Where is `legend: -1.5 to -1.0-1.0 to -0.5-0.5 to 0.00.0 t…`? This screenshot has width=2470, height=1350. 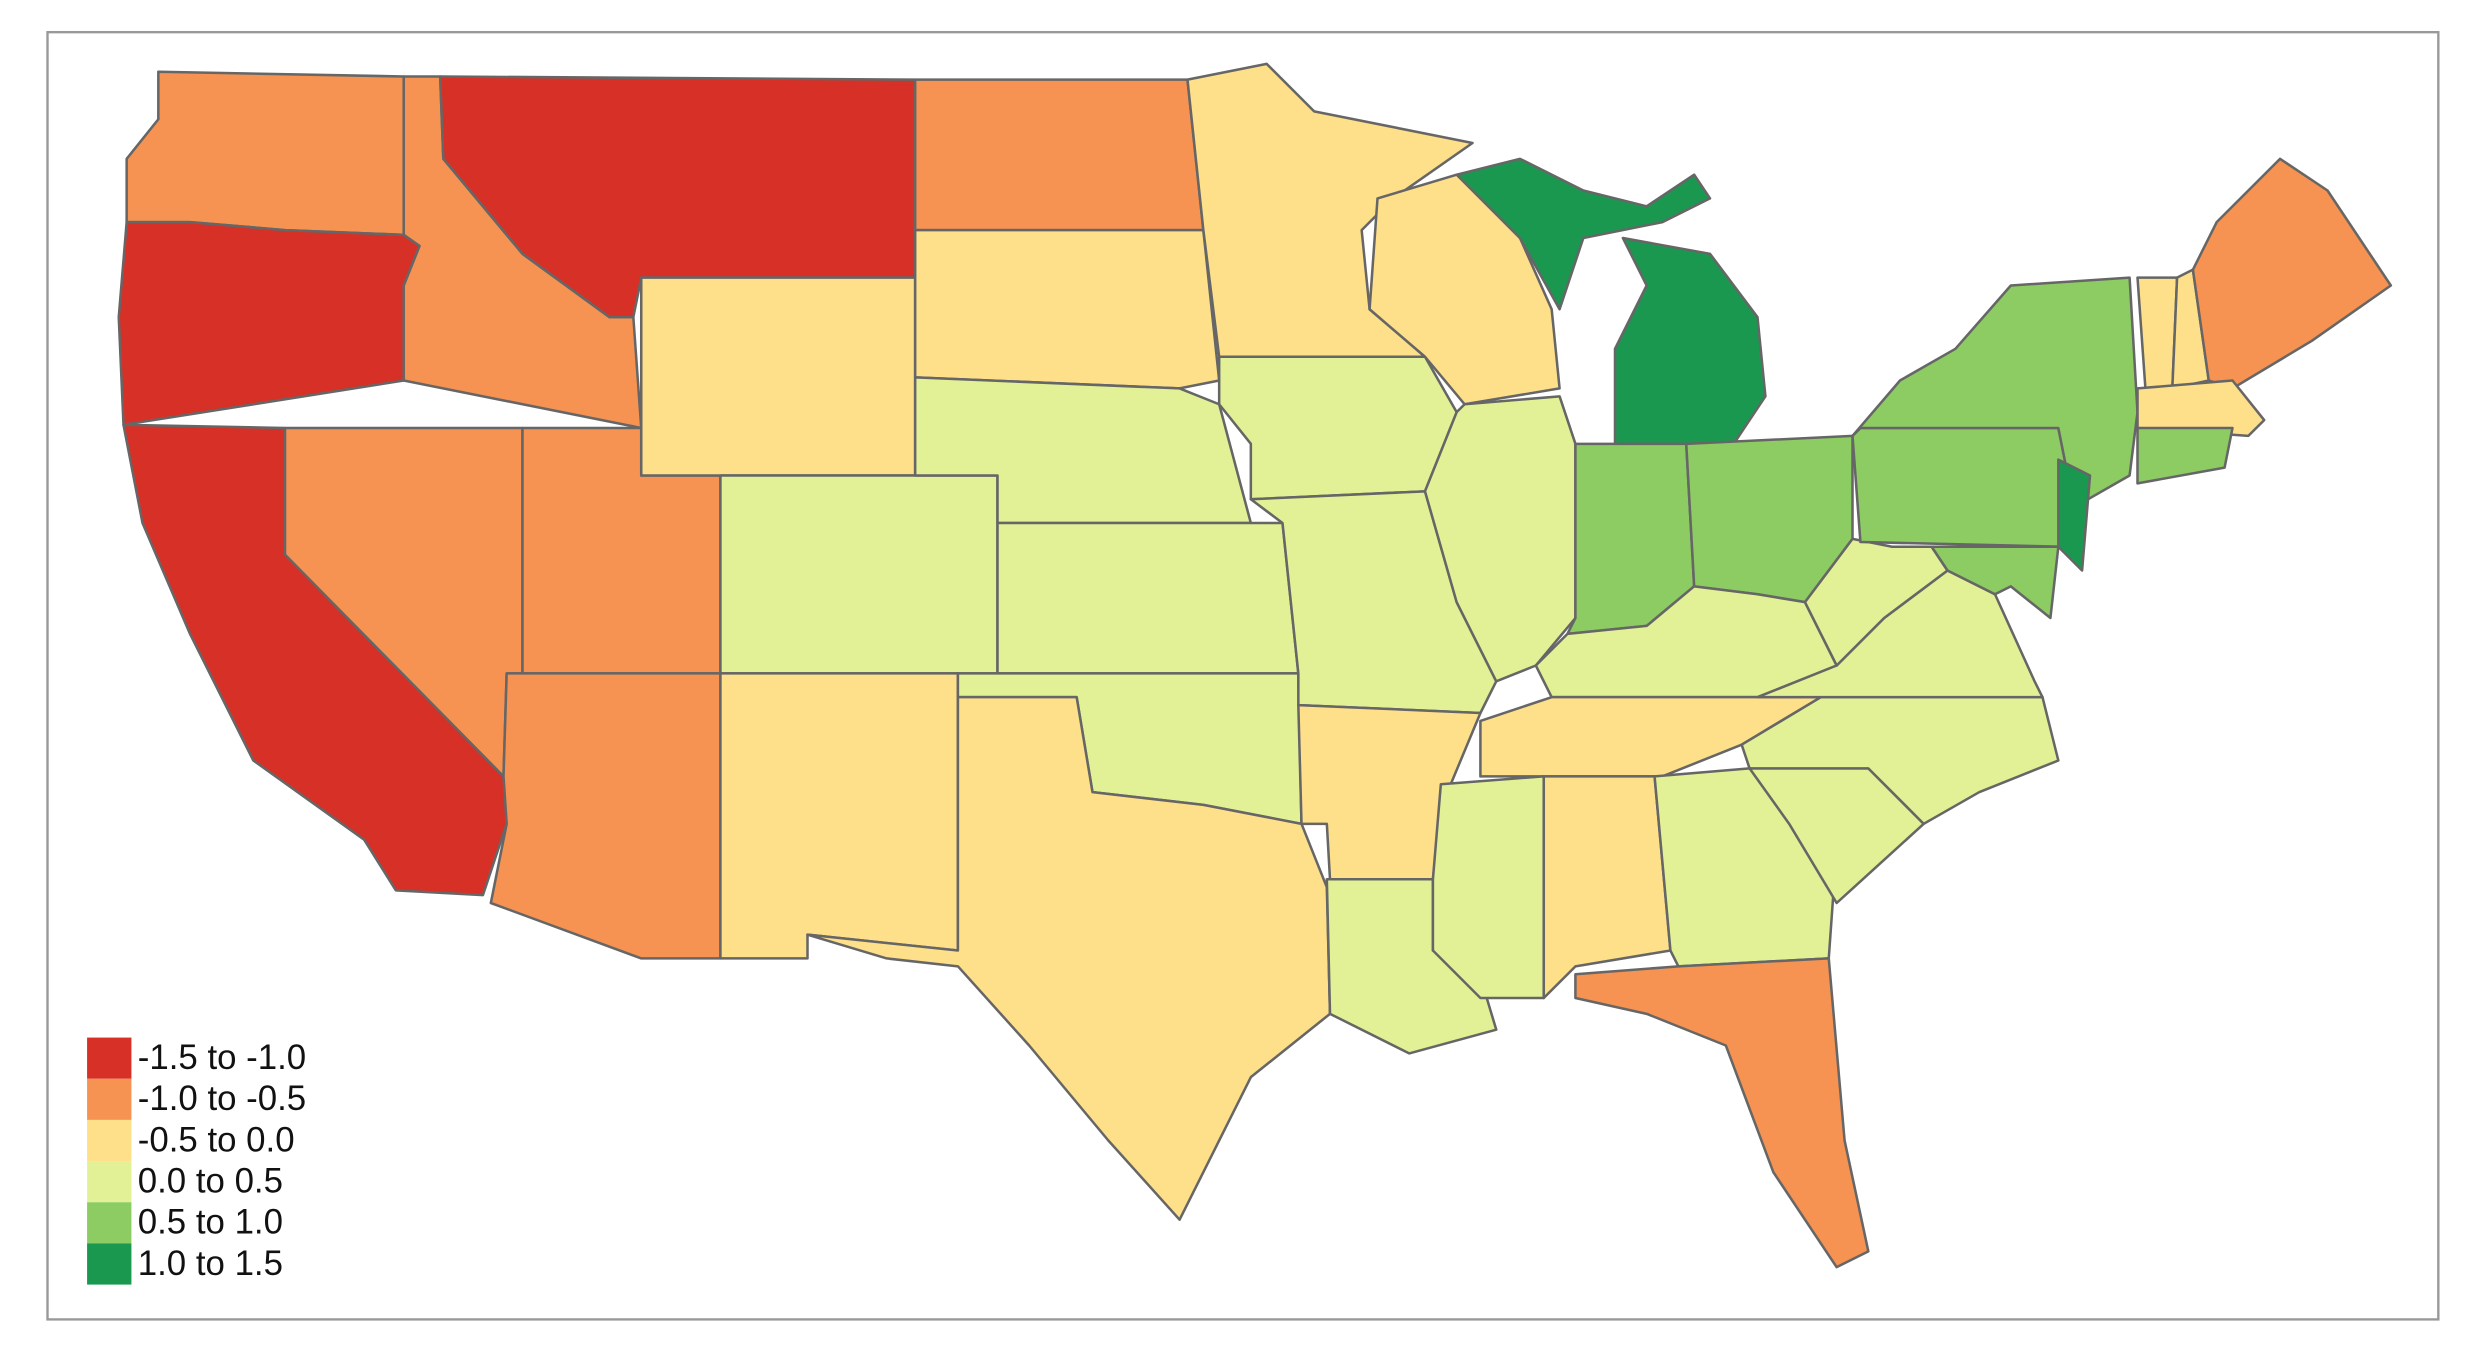
legend: -1.5 to -1.0-1.0 to -0.5-0.5 to 0.00.0 t… is located at coordinates (196, 1161).